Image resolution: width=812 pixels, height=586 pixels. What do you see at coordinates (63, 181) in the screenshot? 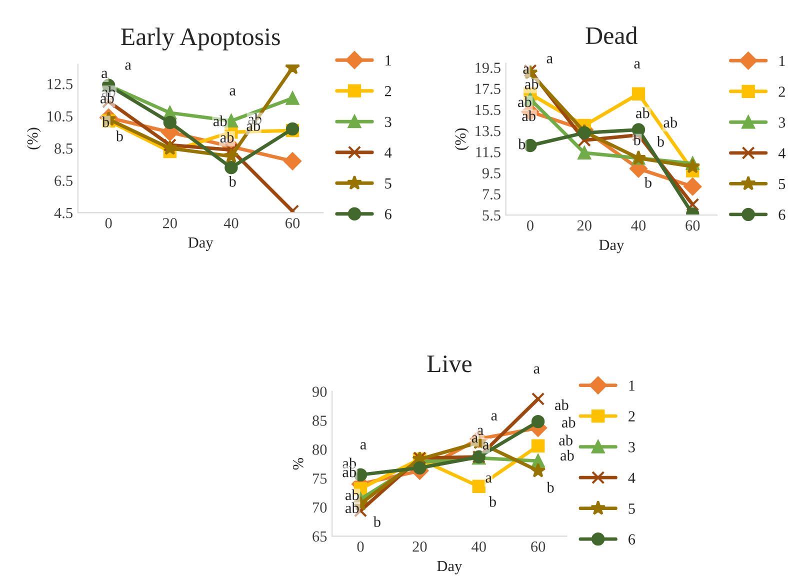
I see `y-tick-label: 6.5` at bounding box center [63, 181].